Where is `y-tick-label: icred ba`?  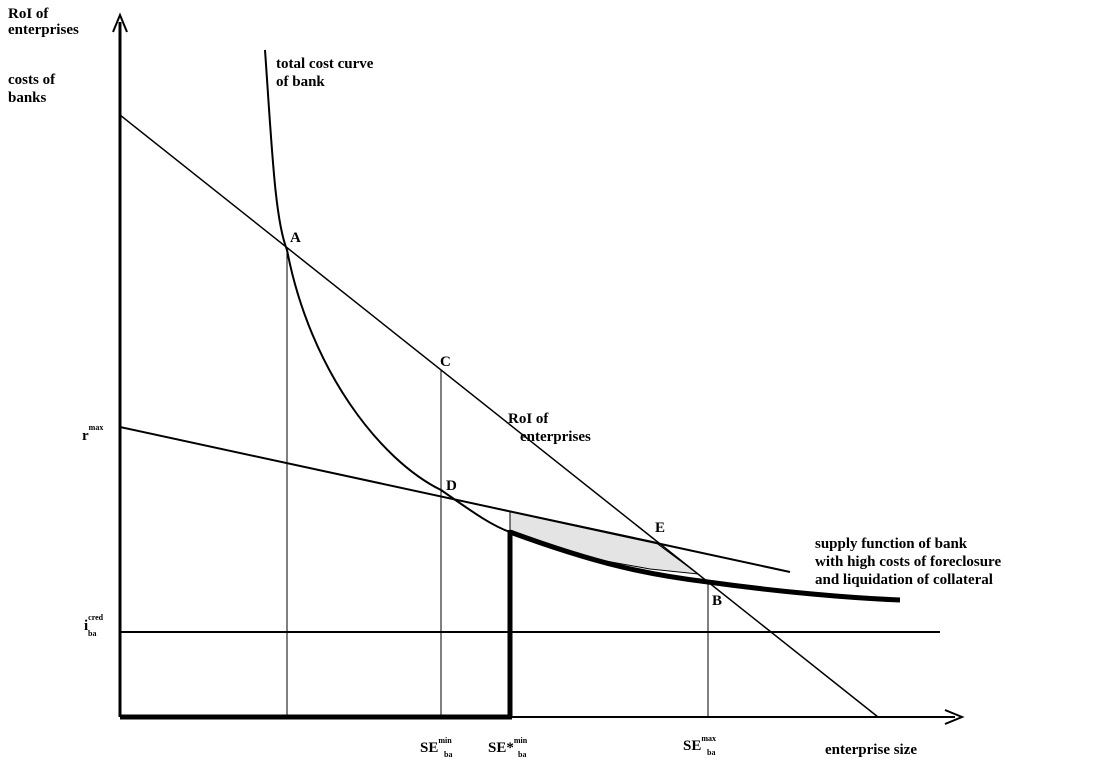 y-tick-label: icred ba is located at coordinates (94, 625).